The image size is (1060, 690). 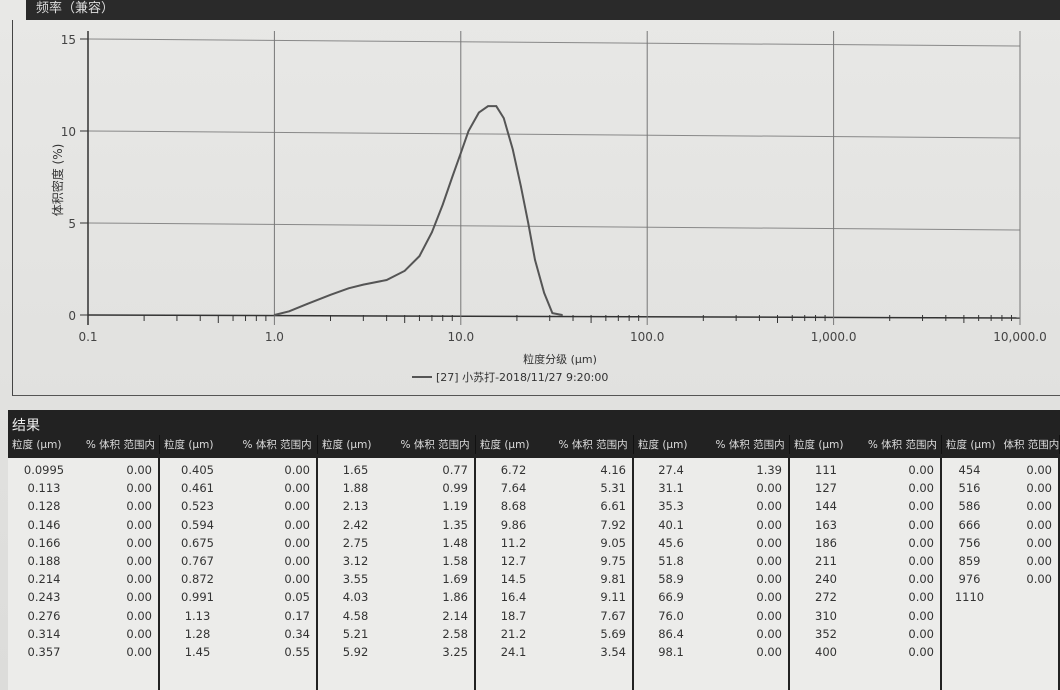 What do you see at coordinates (560, 359) in the screenshot?
I see `x-axis-label: 粒度分级 (μm)` at bounding box center [560, 359].